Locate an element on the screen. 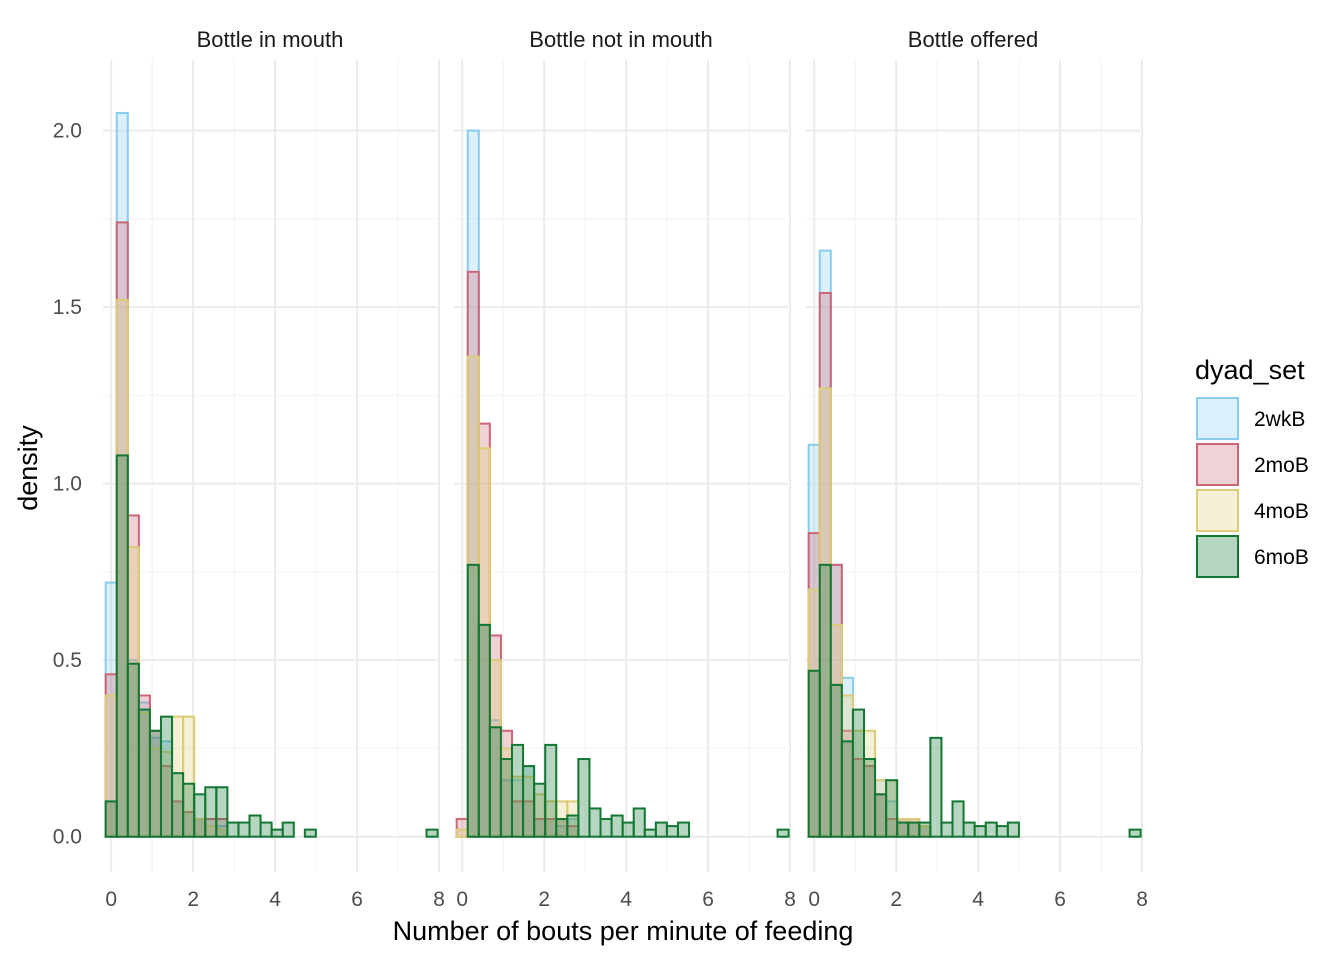 This screenshot has height=960, width=1344. y-tick-label: 1.5 is located at coordinates (67, 307).